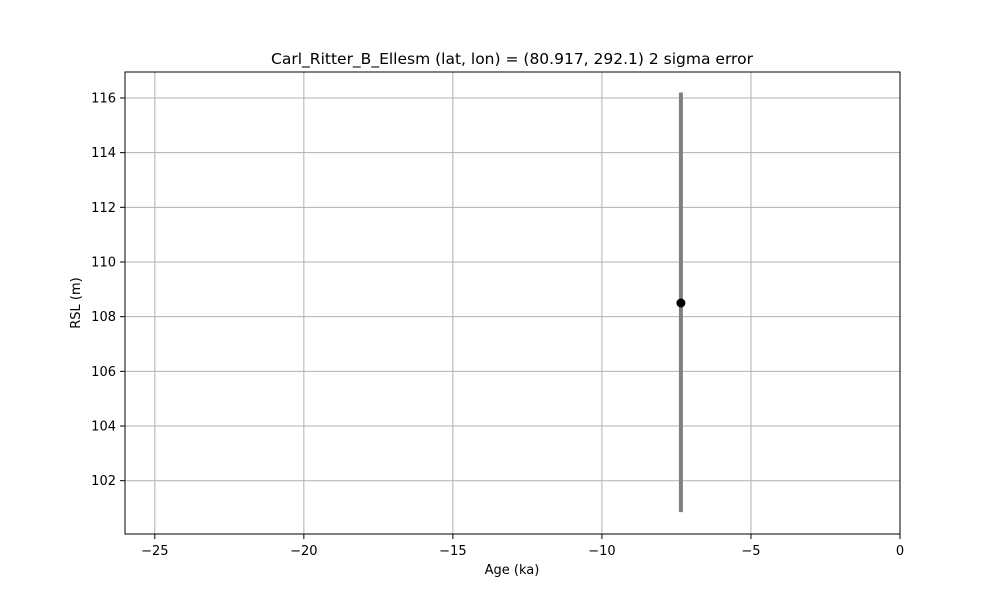  I want to click on x-tick-label: −10, so click(601, 551).